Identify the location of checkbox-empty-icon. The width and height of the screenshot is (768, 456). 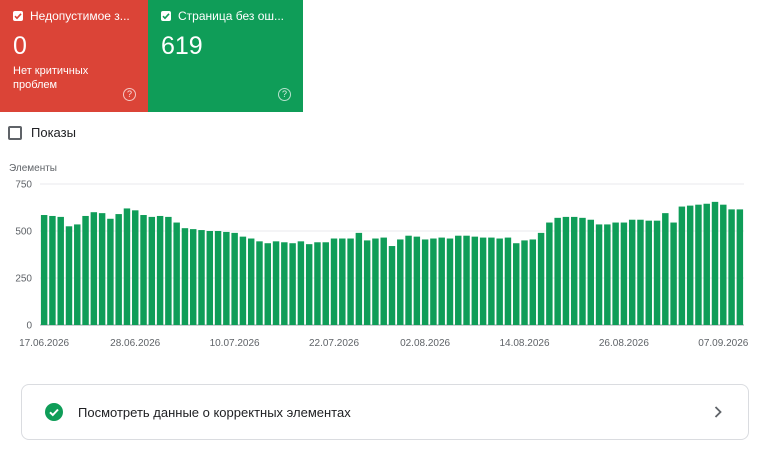
(15, 132).